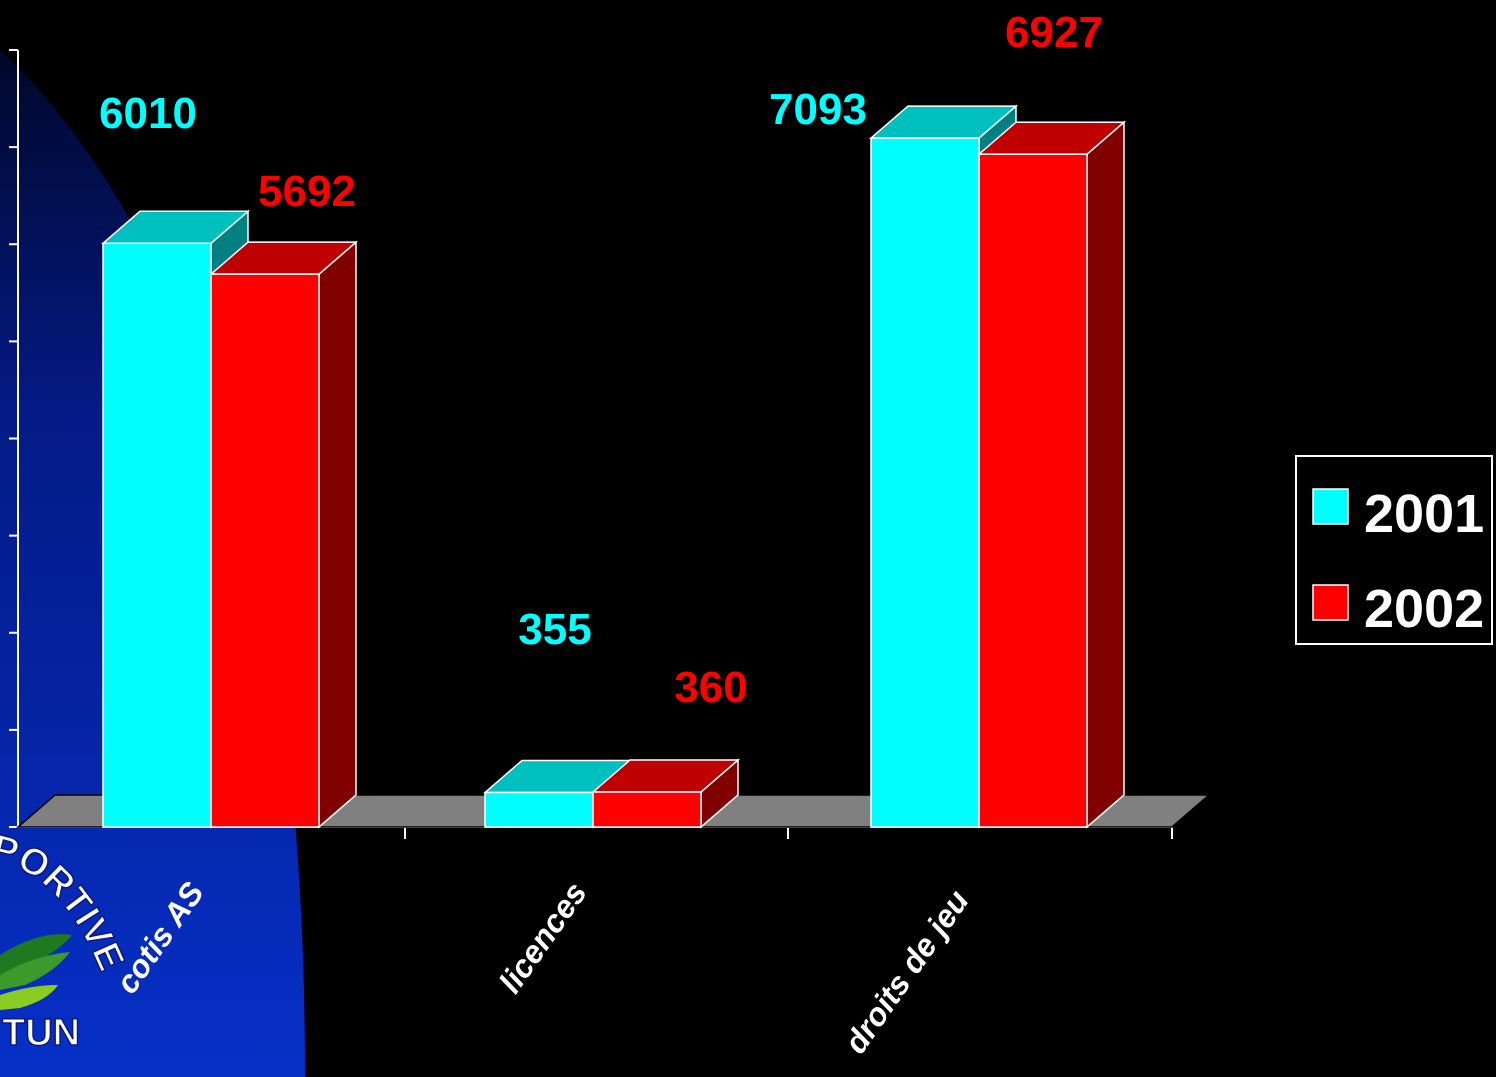 Image resolution: width=1496 pixels, height=1077 pixels. I want to click on category-label-licences: licences, so click(543, 937).